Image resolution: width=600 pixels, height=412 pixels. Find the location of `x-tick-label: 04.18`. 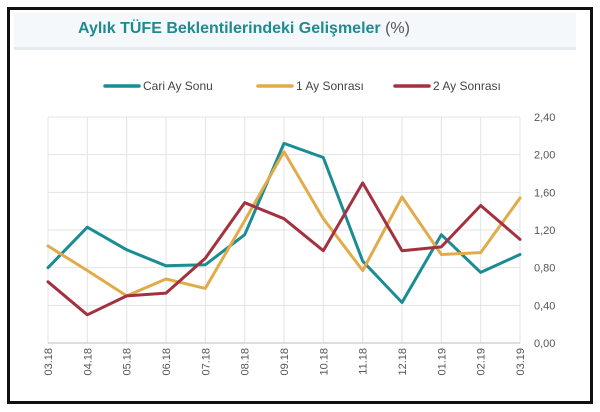

x-tick-label: 04.18 is located at coordinates (88, 362).